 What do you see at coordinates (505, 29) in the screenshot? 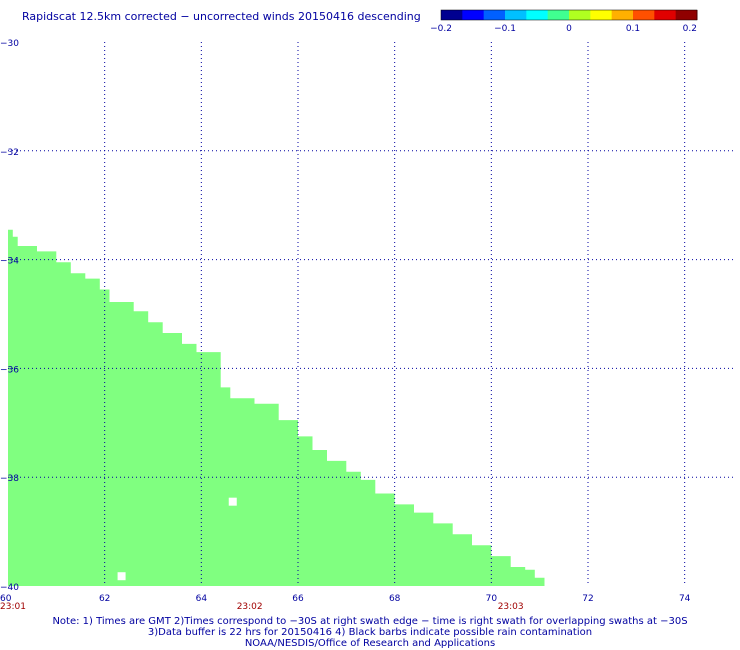
I see `colorbar-tick-label: −0.1` at bounding box center [505, 29].